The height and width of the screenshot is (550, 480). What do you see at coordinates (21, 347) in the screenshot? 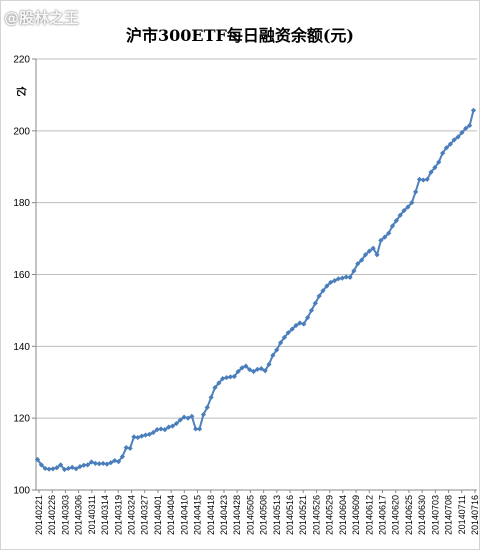
I see `y-tick-label: 140` at bounding box center [21, 347].